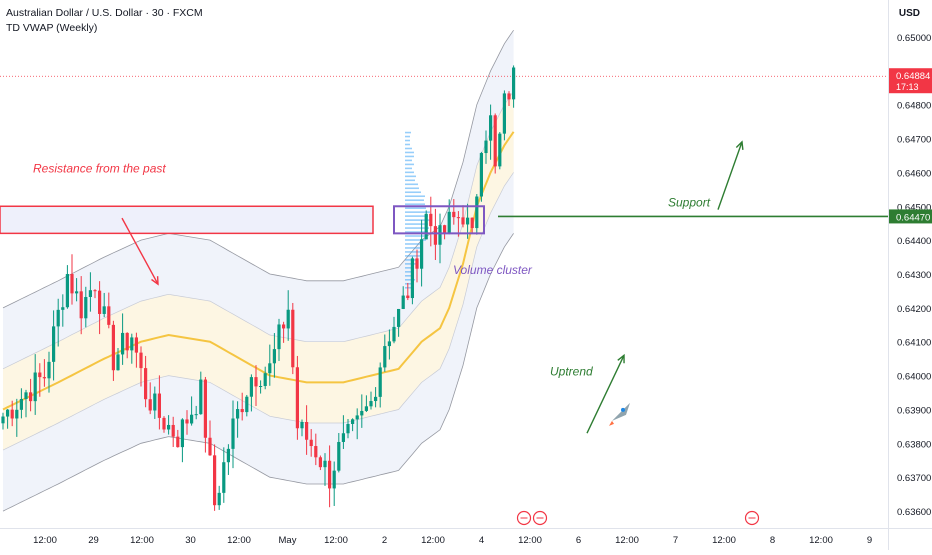 This screenshot has height=555, width=932. Describe the element at coordinates (913, 76) in the screenshot. I see `last-price-label: 0.64884` at that location.